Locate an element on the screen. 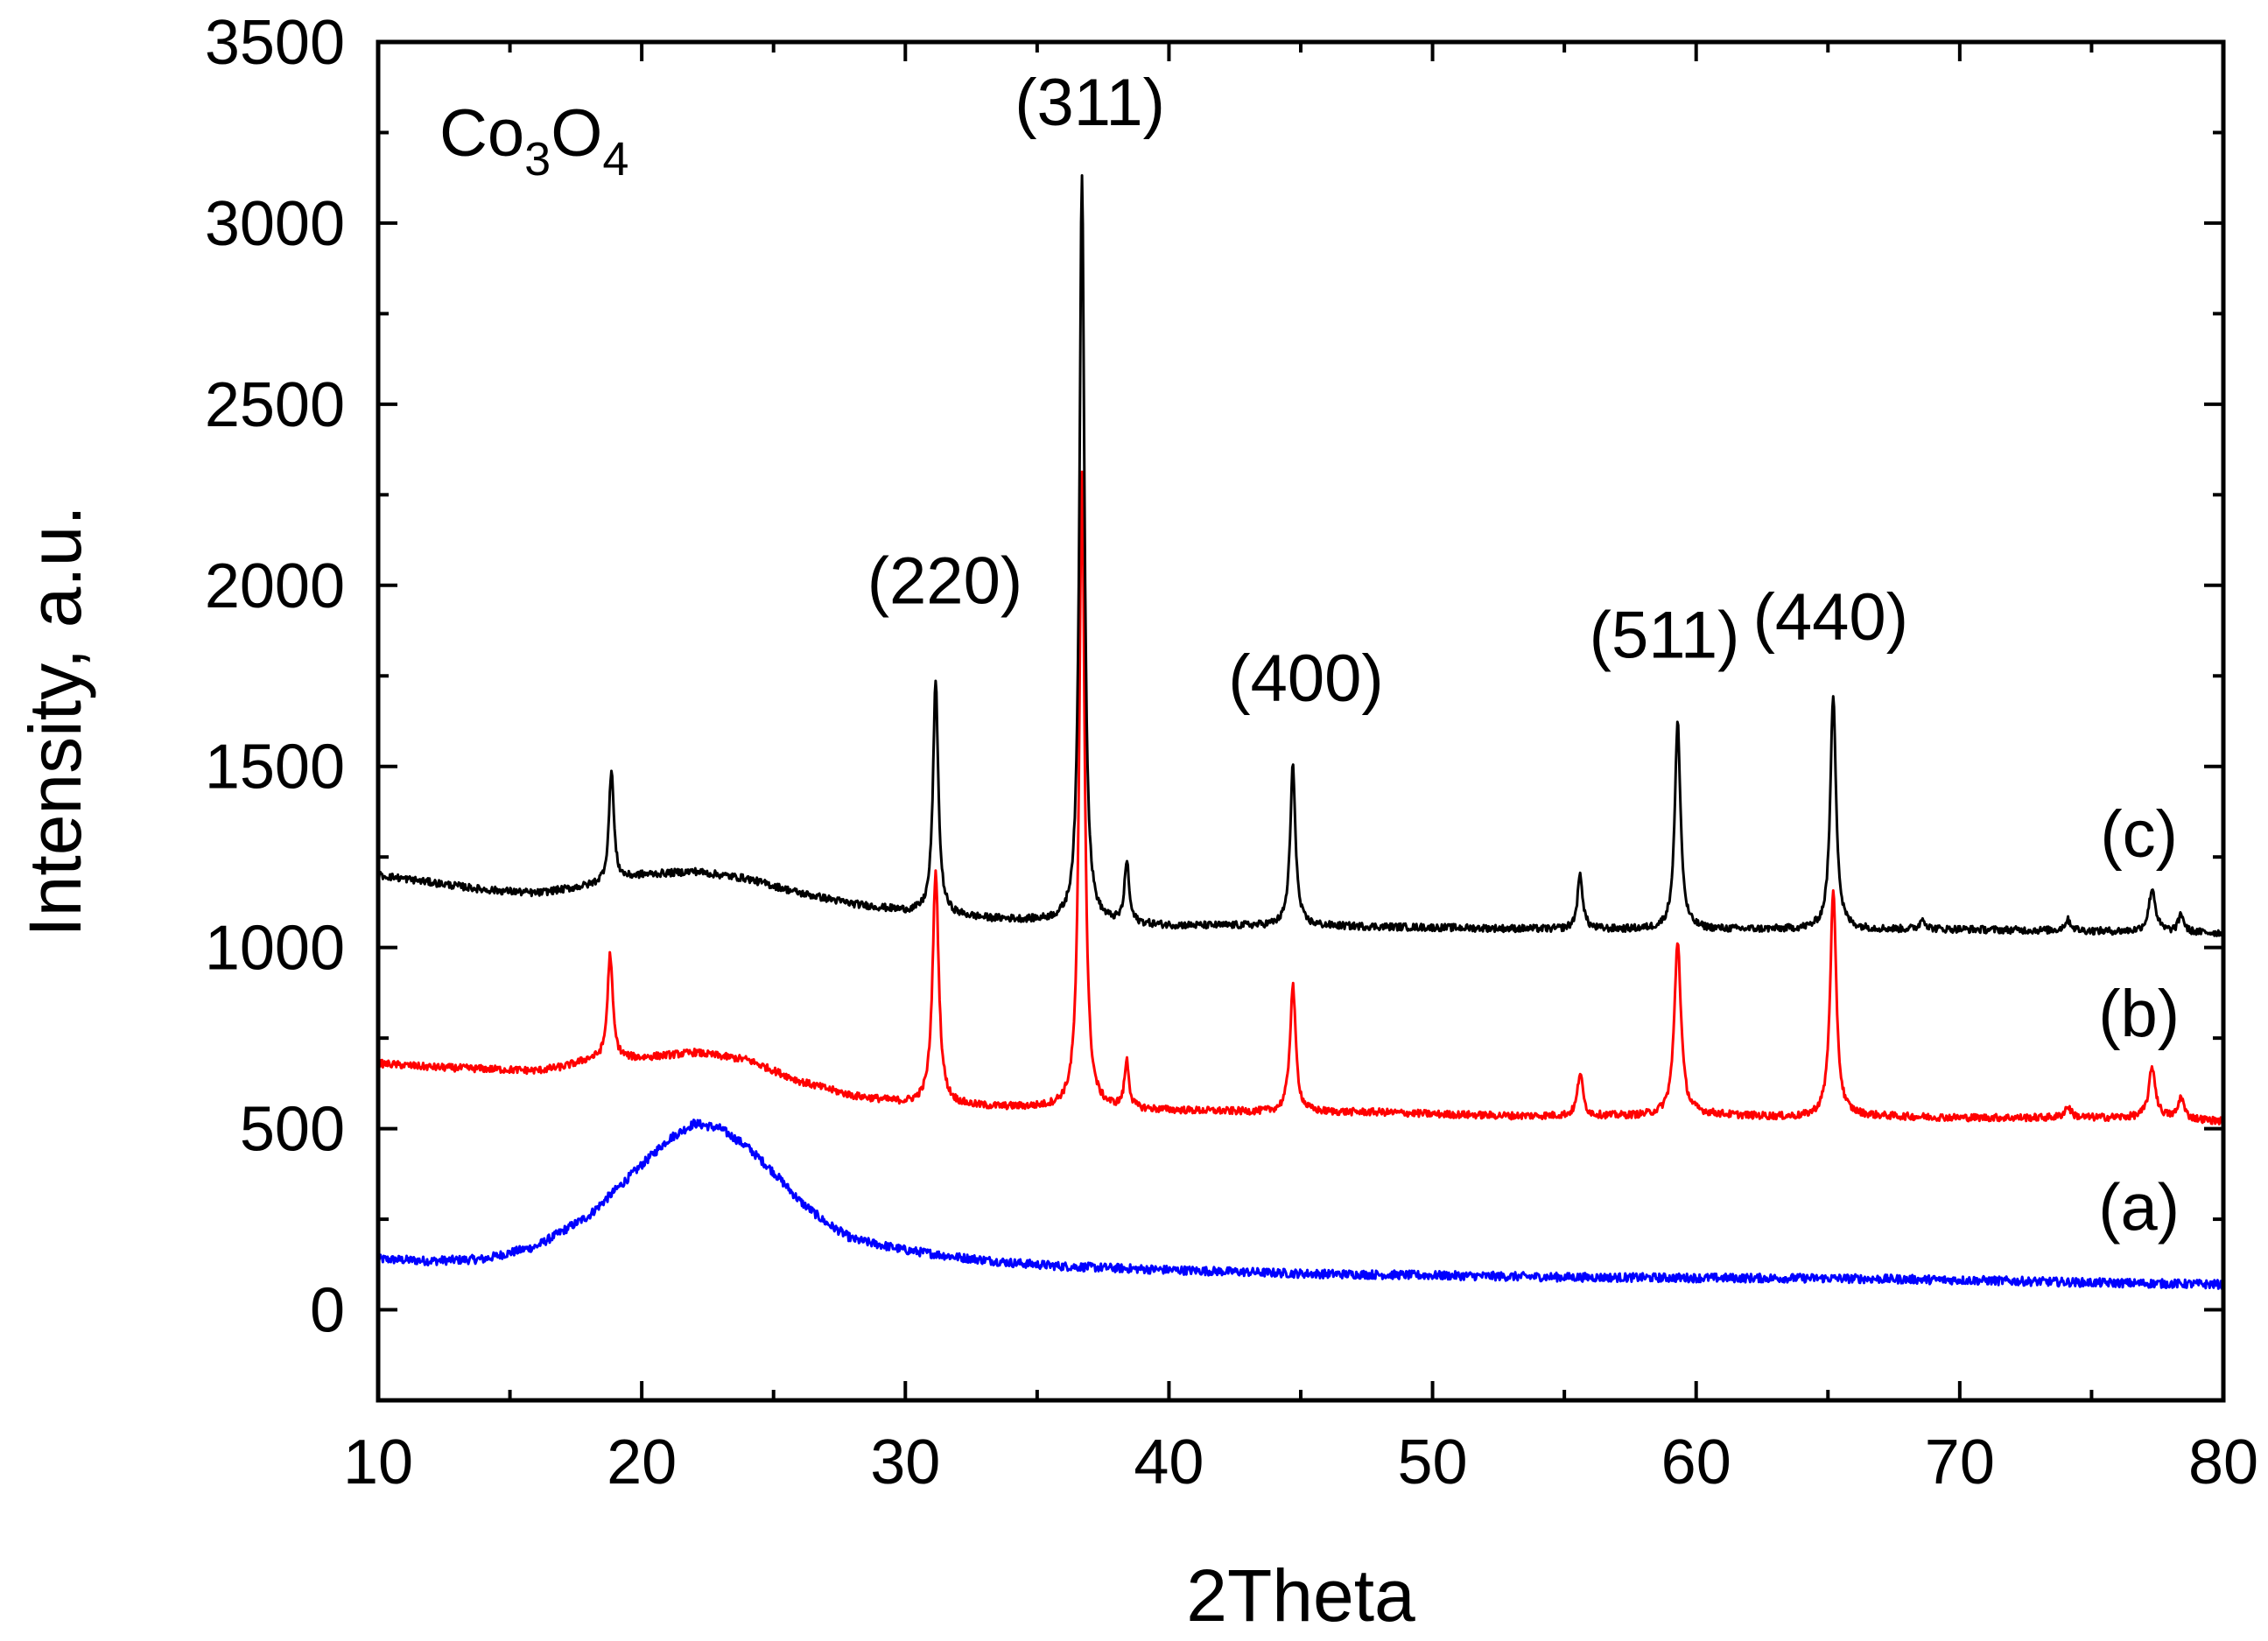  x-tick-label: 30 is located at coordinates (905, 1462).